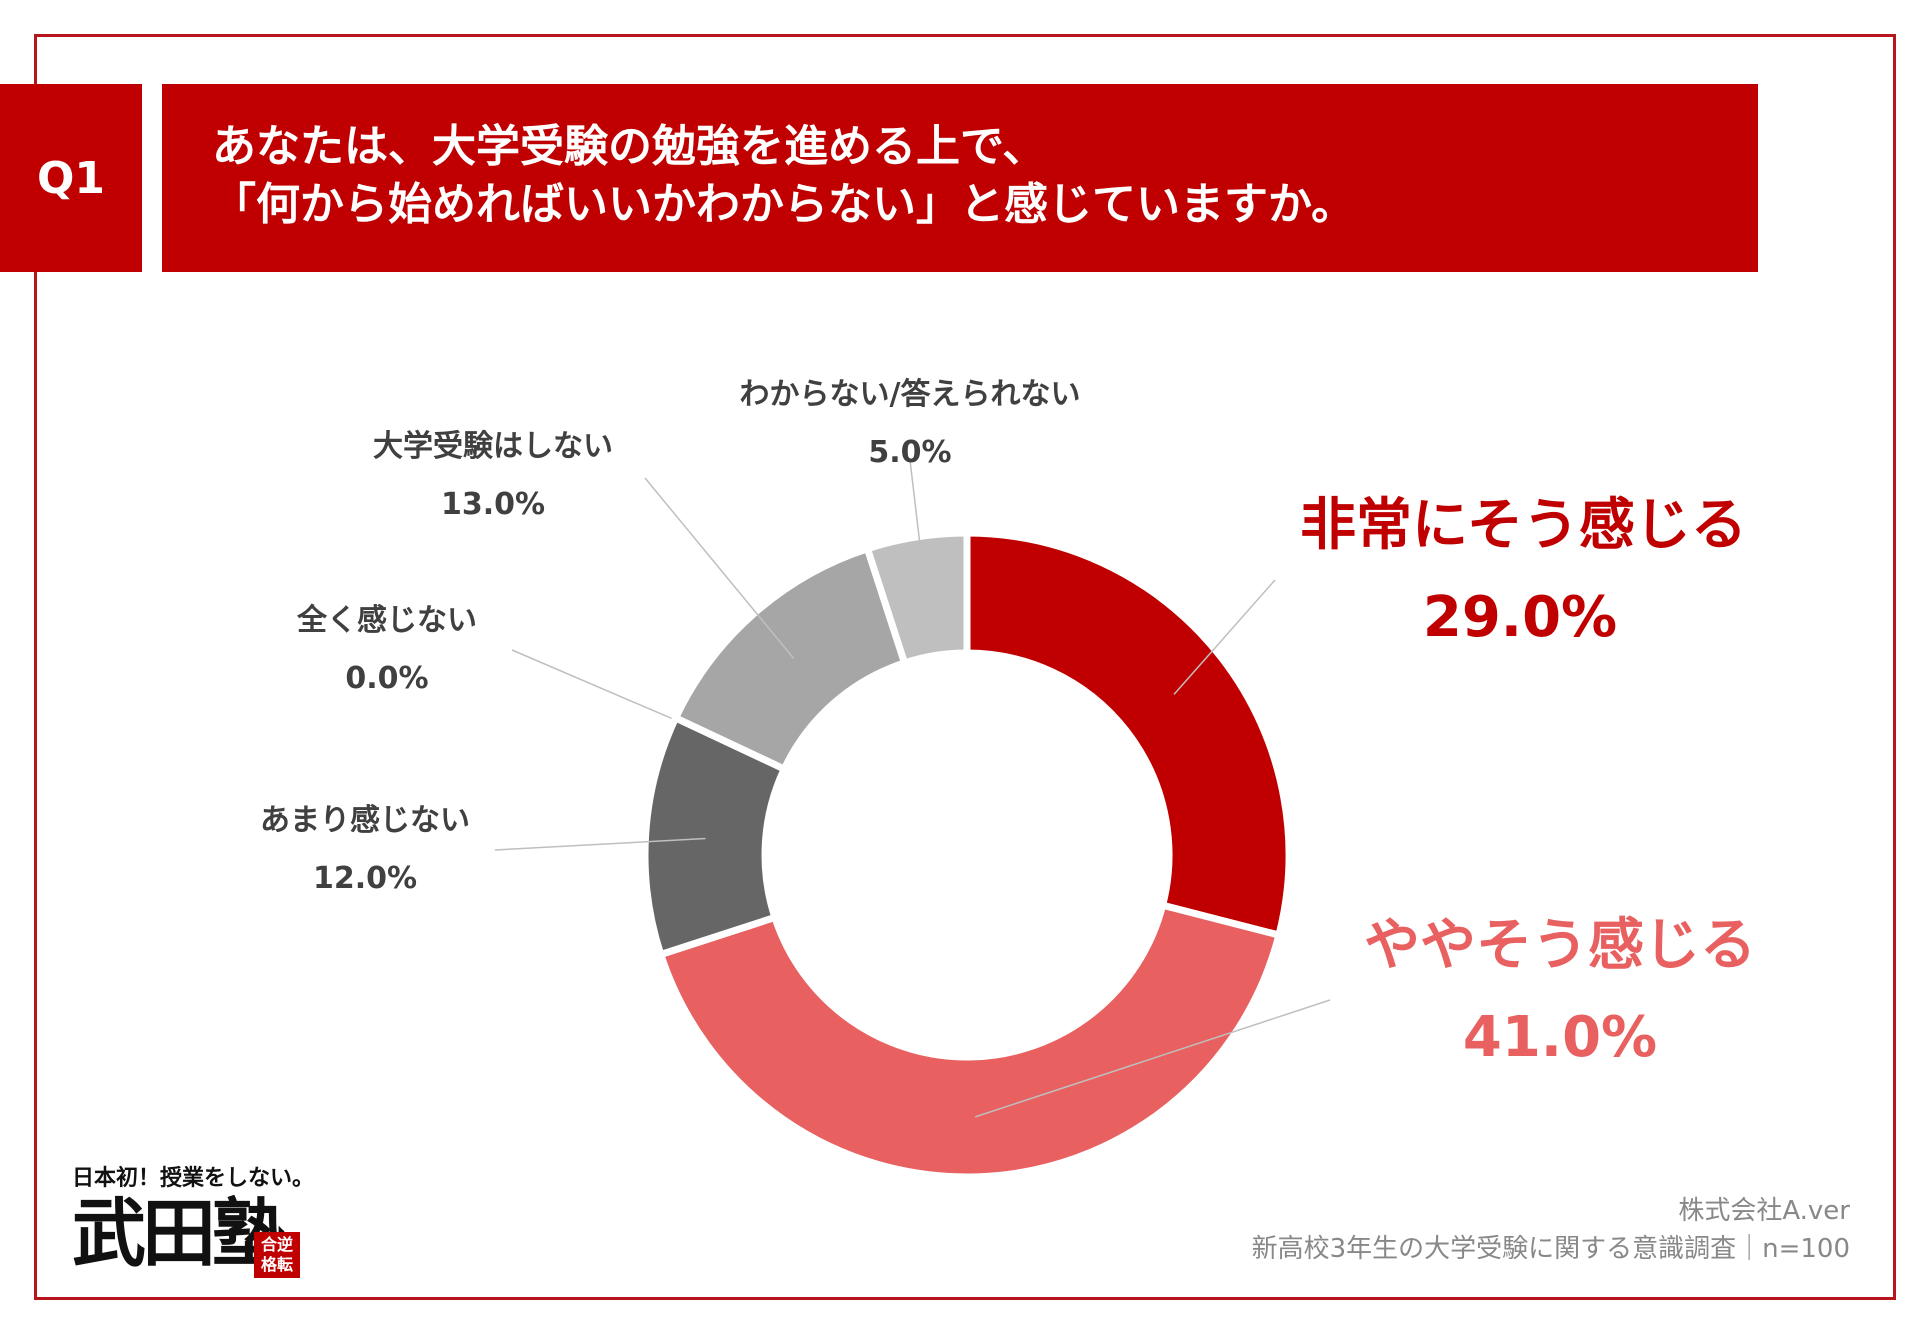 This screenshot has height=1329, width=1920. What do you see at coordinates (1560, 992) in the screenshot?
I see `label-slice-1: ややそう感じる 41.0%` at bounding box center [1560, 992].